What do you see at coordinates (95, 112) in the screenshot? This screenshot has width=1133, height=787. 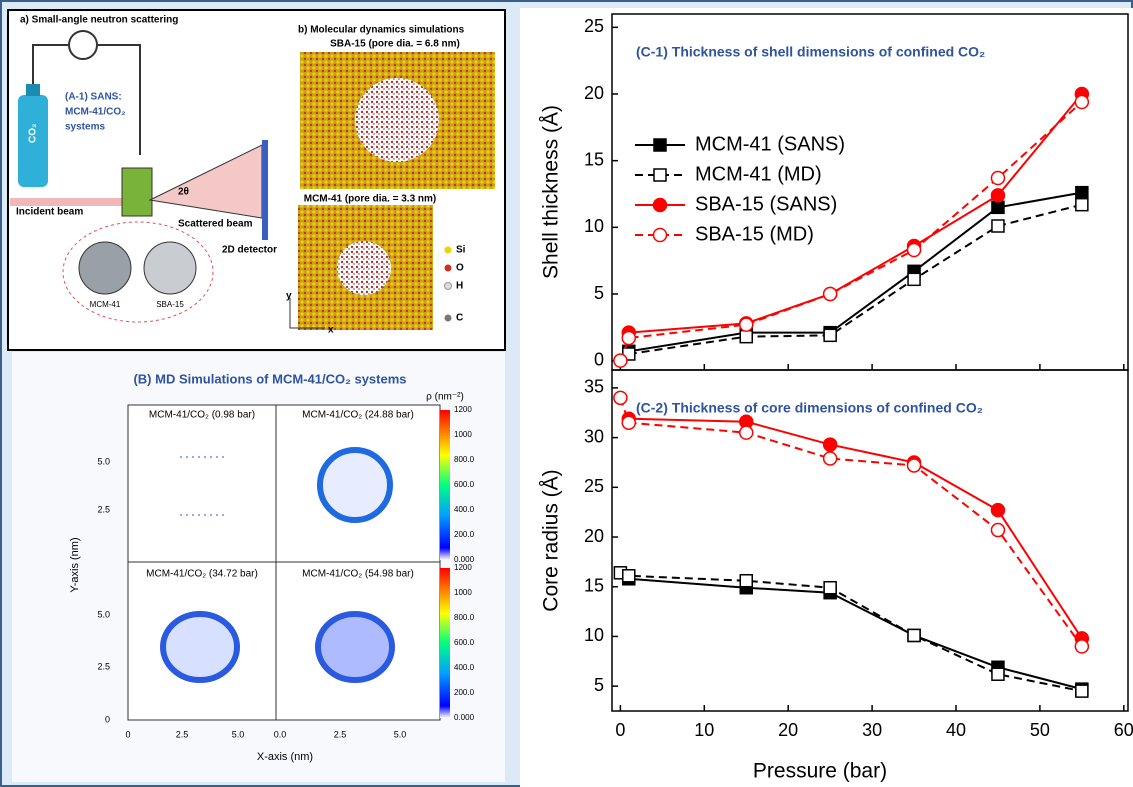 I see `sans-label: MCM-41/CO₂` at bounding box center [95, 112].